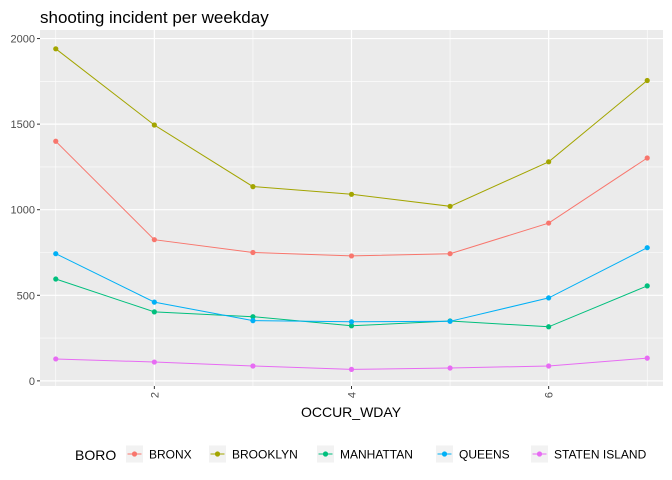 The height and width of the screenshot is (480, 672). I want to click on legend-item-manhattan: MANHATTAN, so click(365, 454).